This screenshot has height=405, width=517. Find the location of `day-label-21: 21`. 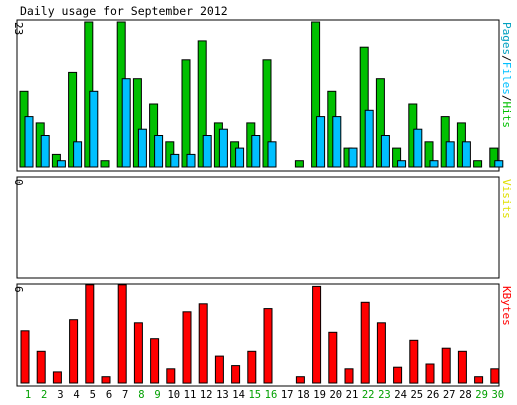

day-label-21: 21 is located at coordinates (352, 395).